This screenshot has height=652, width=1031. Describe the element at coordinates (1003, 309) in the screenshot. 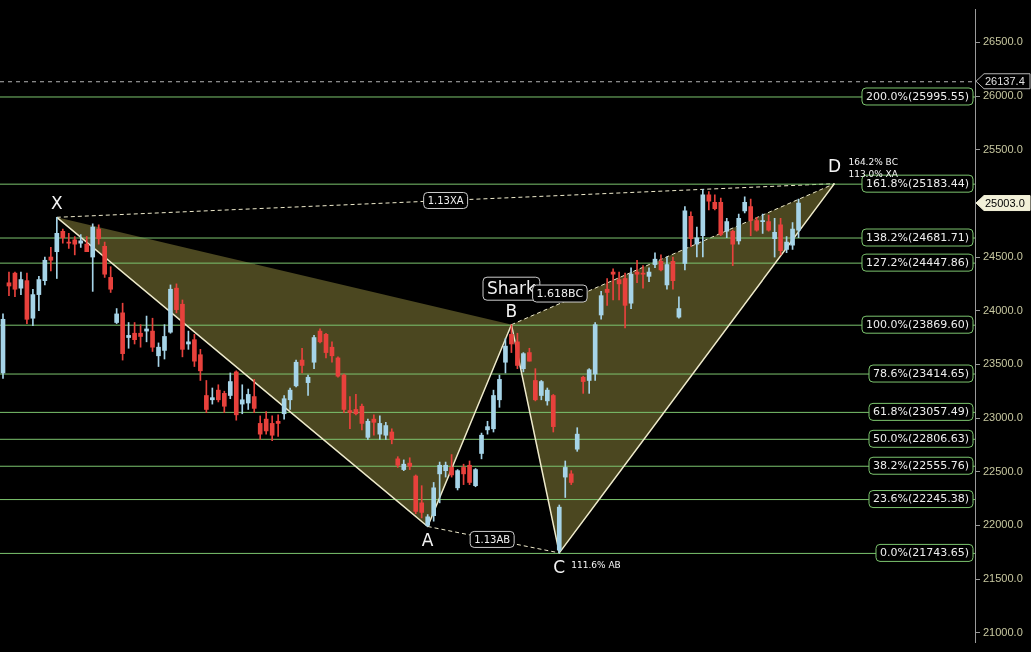

I see `y-tick-label: 24000.0` at that location.